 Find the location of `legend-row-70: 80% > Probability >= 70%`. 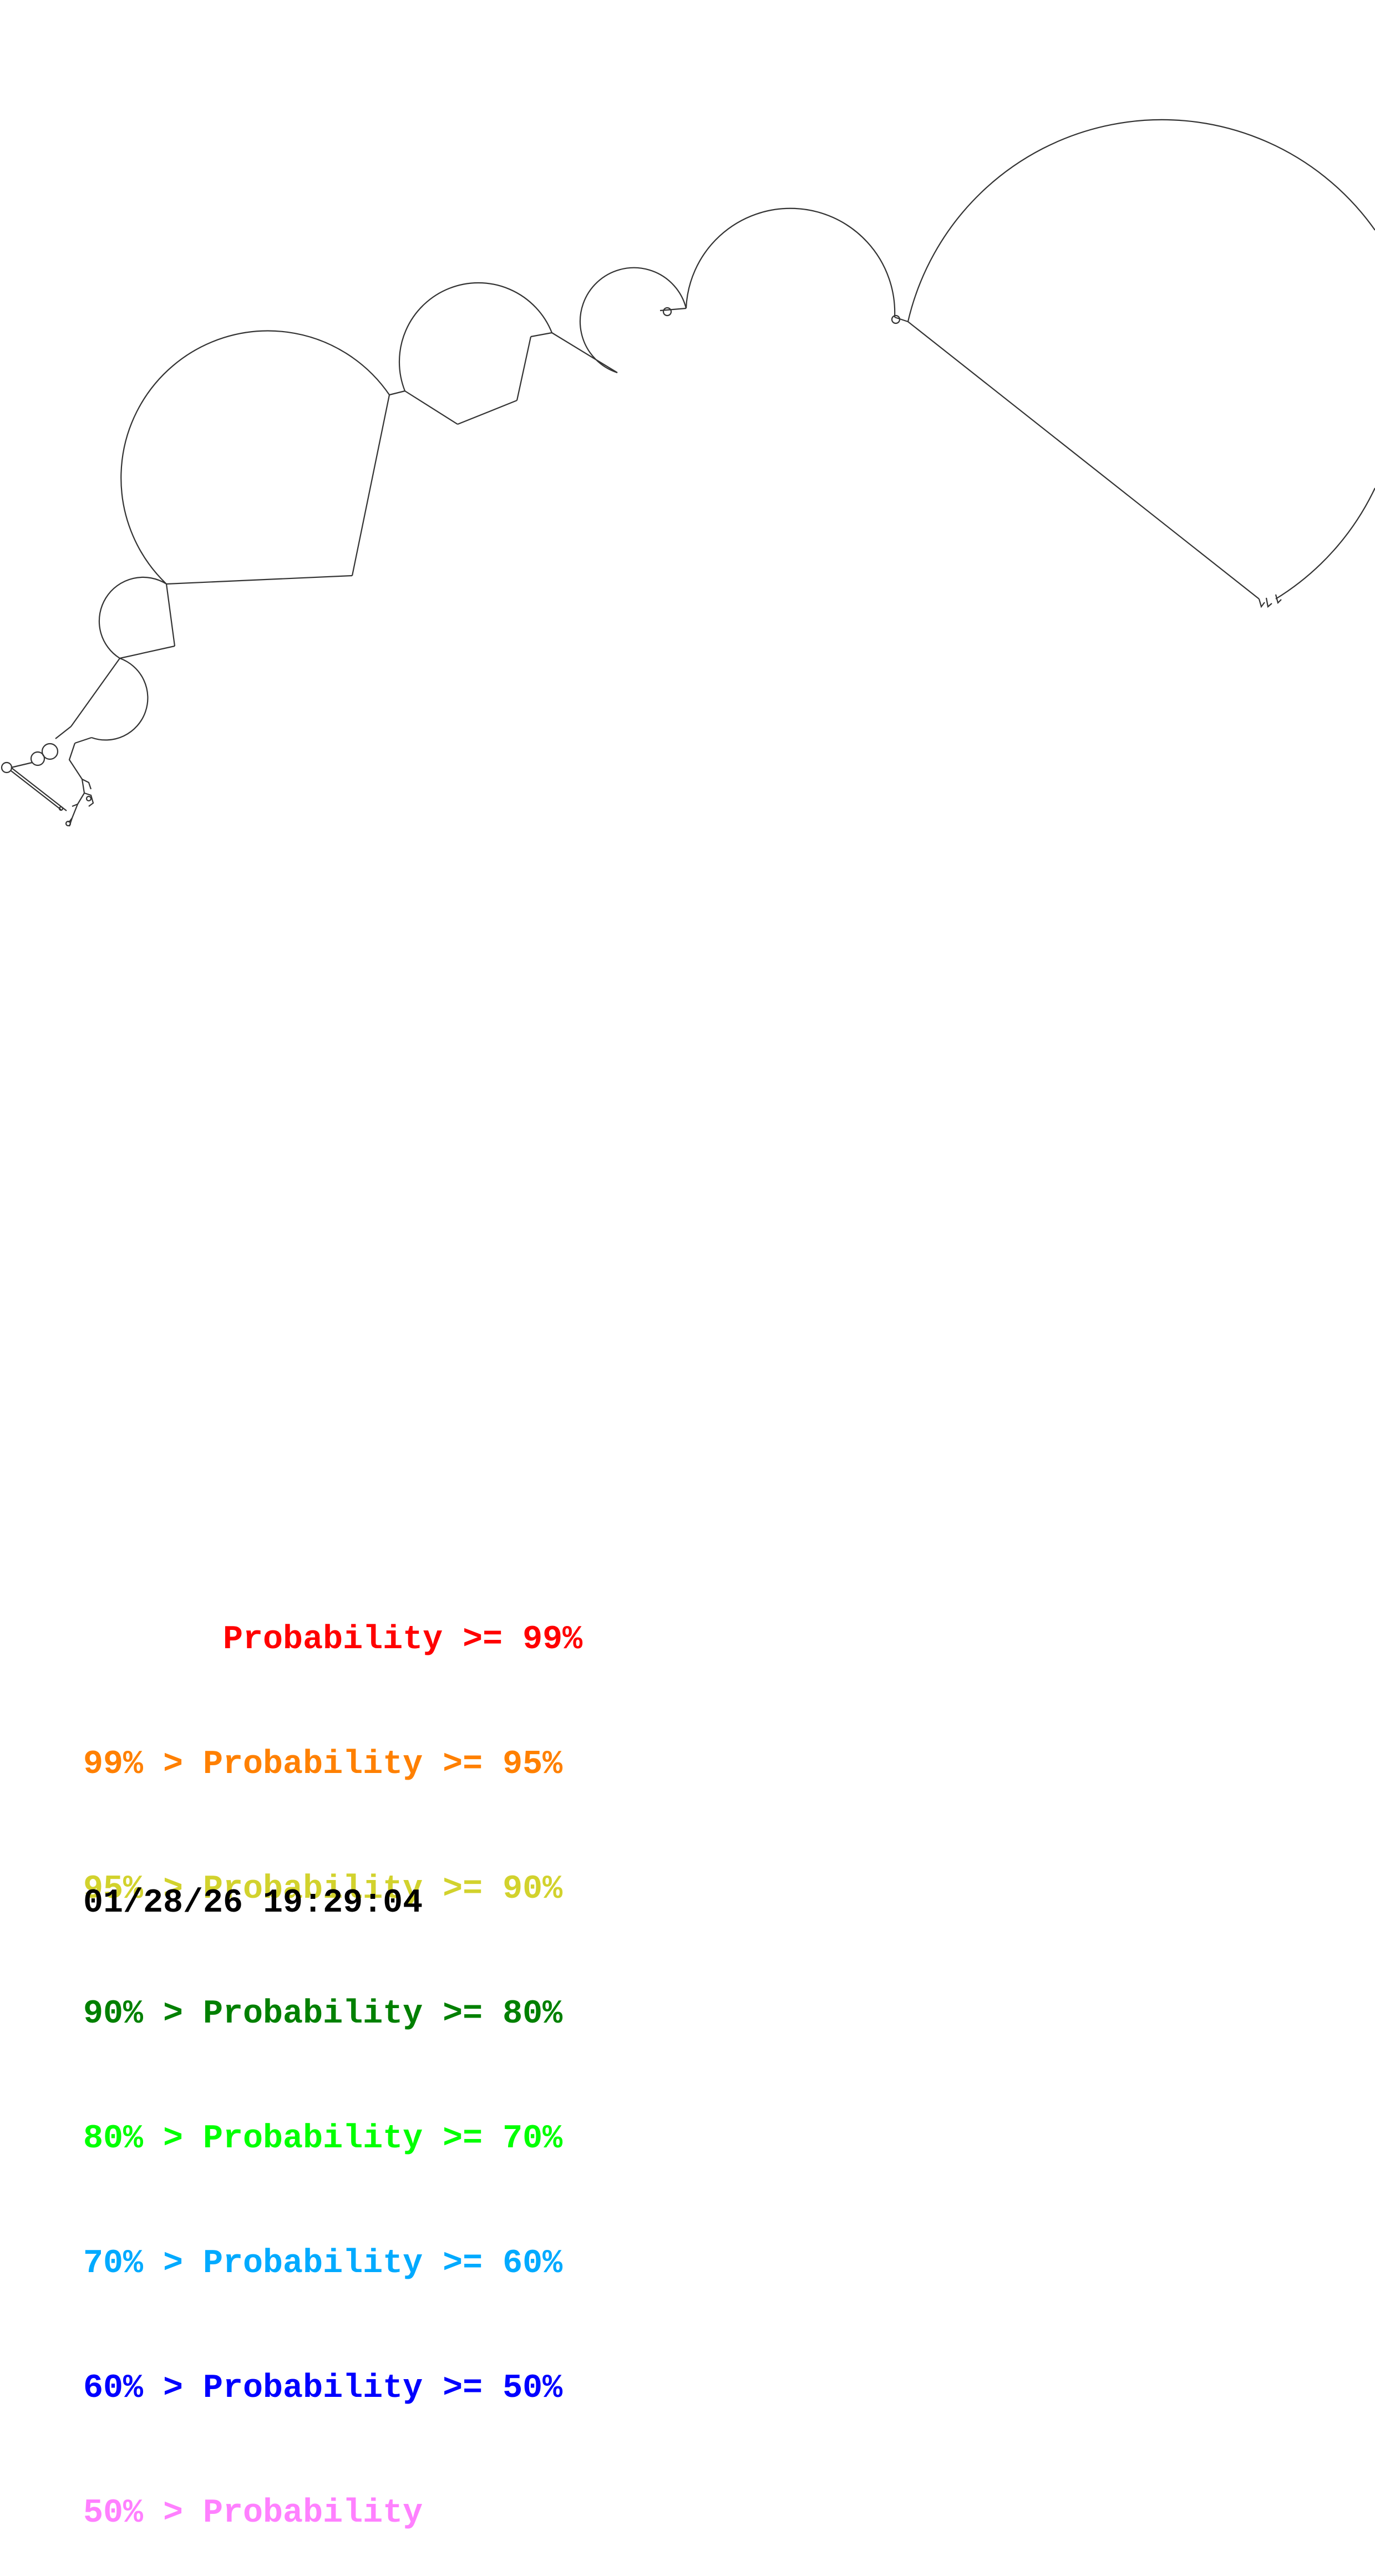

legend-row-70: 80% > Probability >= 70% is located at coordinates (323, 2139).